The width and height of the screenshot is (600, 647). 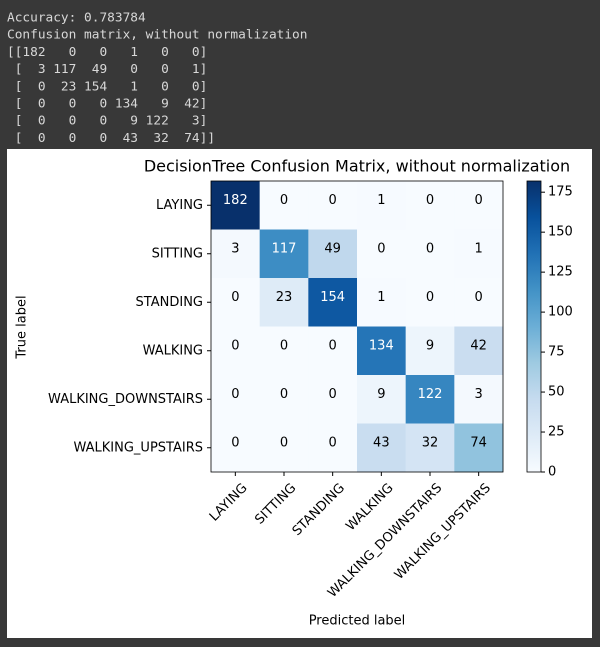 What do you see at coordinates (76, 18) in the screenshot?
I see `console-line: Accuracy: 0.783784` at bounding box center [76, 18].